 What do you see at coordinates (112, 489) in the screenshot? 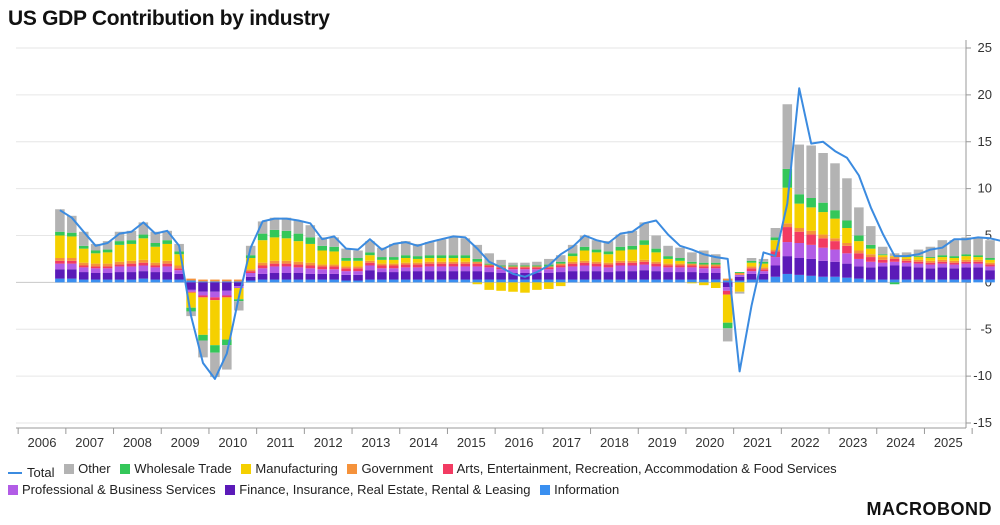
I see `legend-item-professional: Professional & Business Services` at bounding box center [112, 489].